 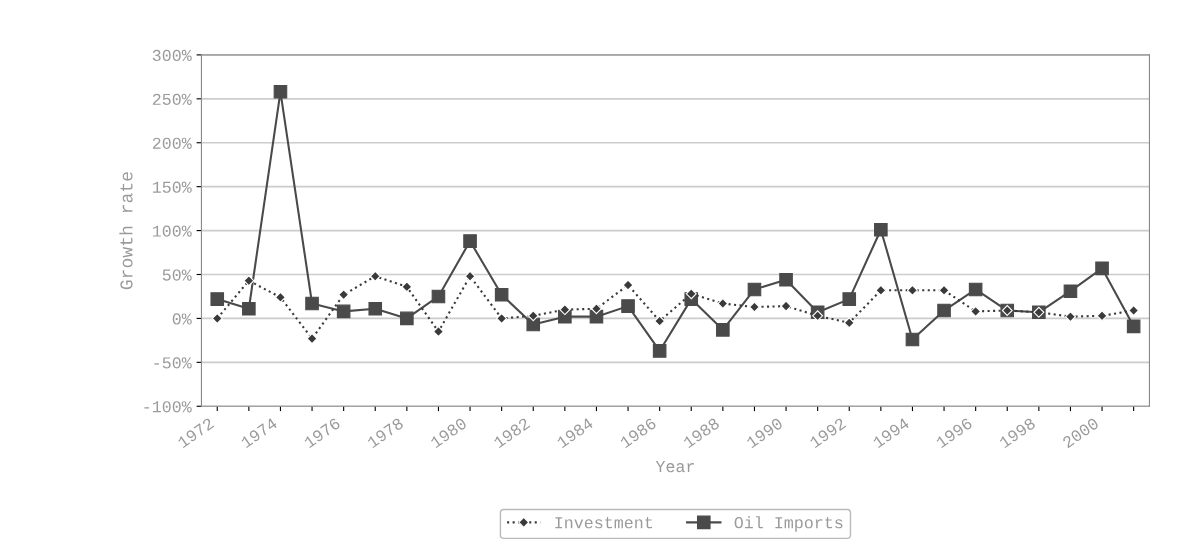 What do you see at coordinates (674, 467) in the screenshot?
I see `x-axis-title: Year` at bounding box center [674, 467].